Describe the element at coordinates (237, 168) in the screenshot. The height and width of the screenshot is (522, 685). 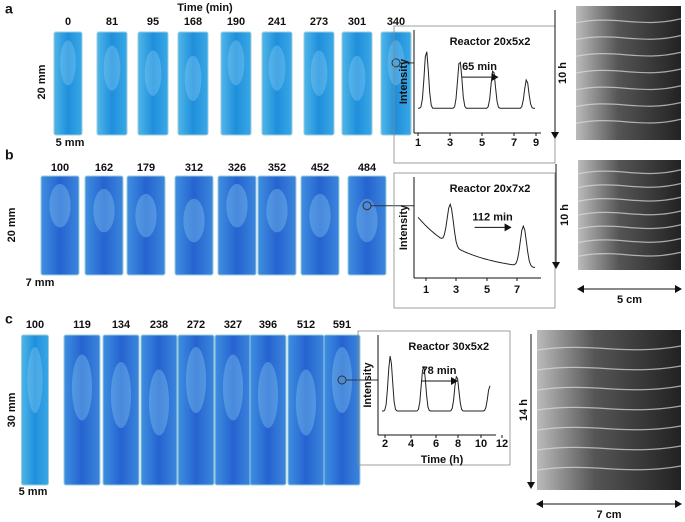
I see `time-label: 326` at that location.